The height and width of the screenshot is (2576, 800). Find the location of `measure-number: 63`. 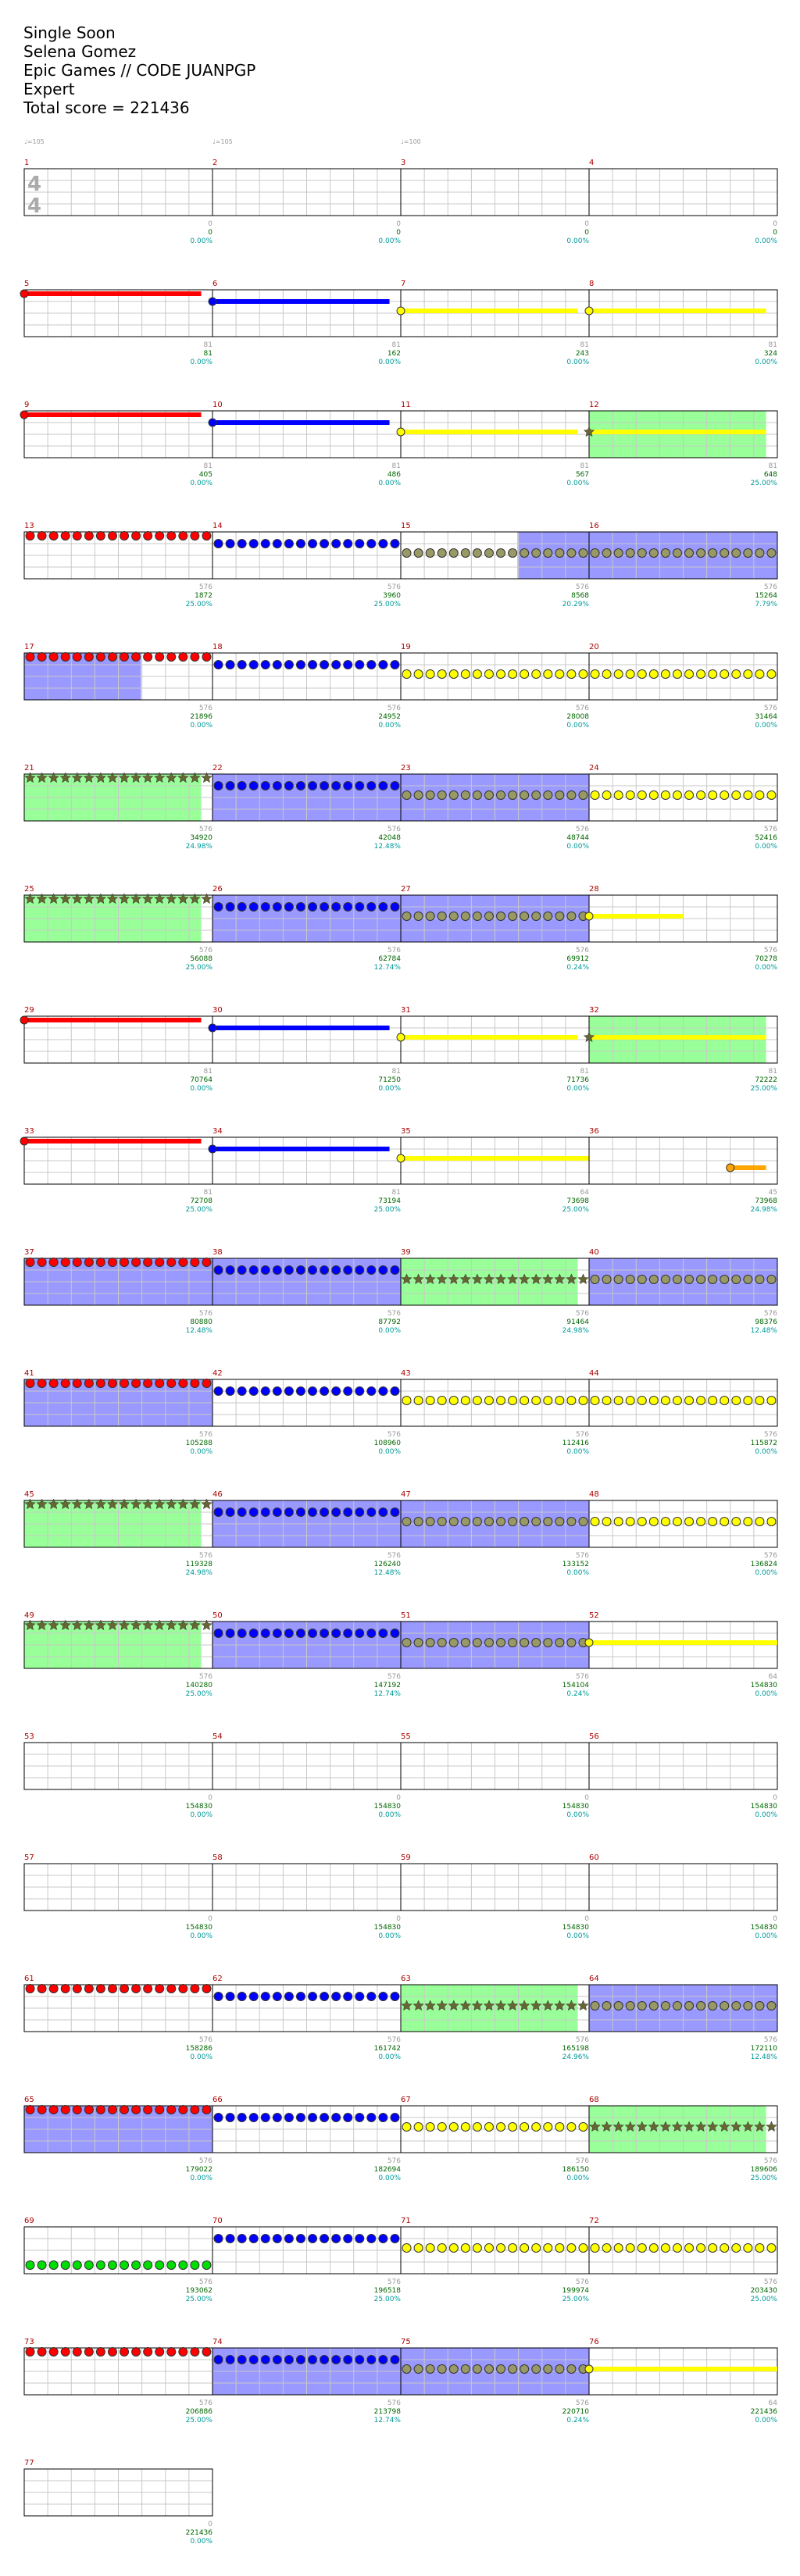

measure-number: 63 is located at coordinates (406, 1979).